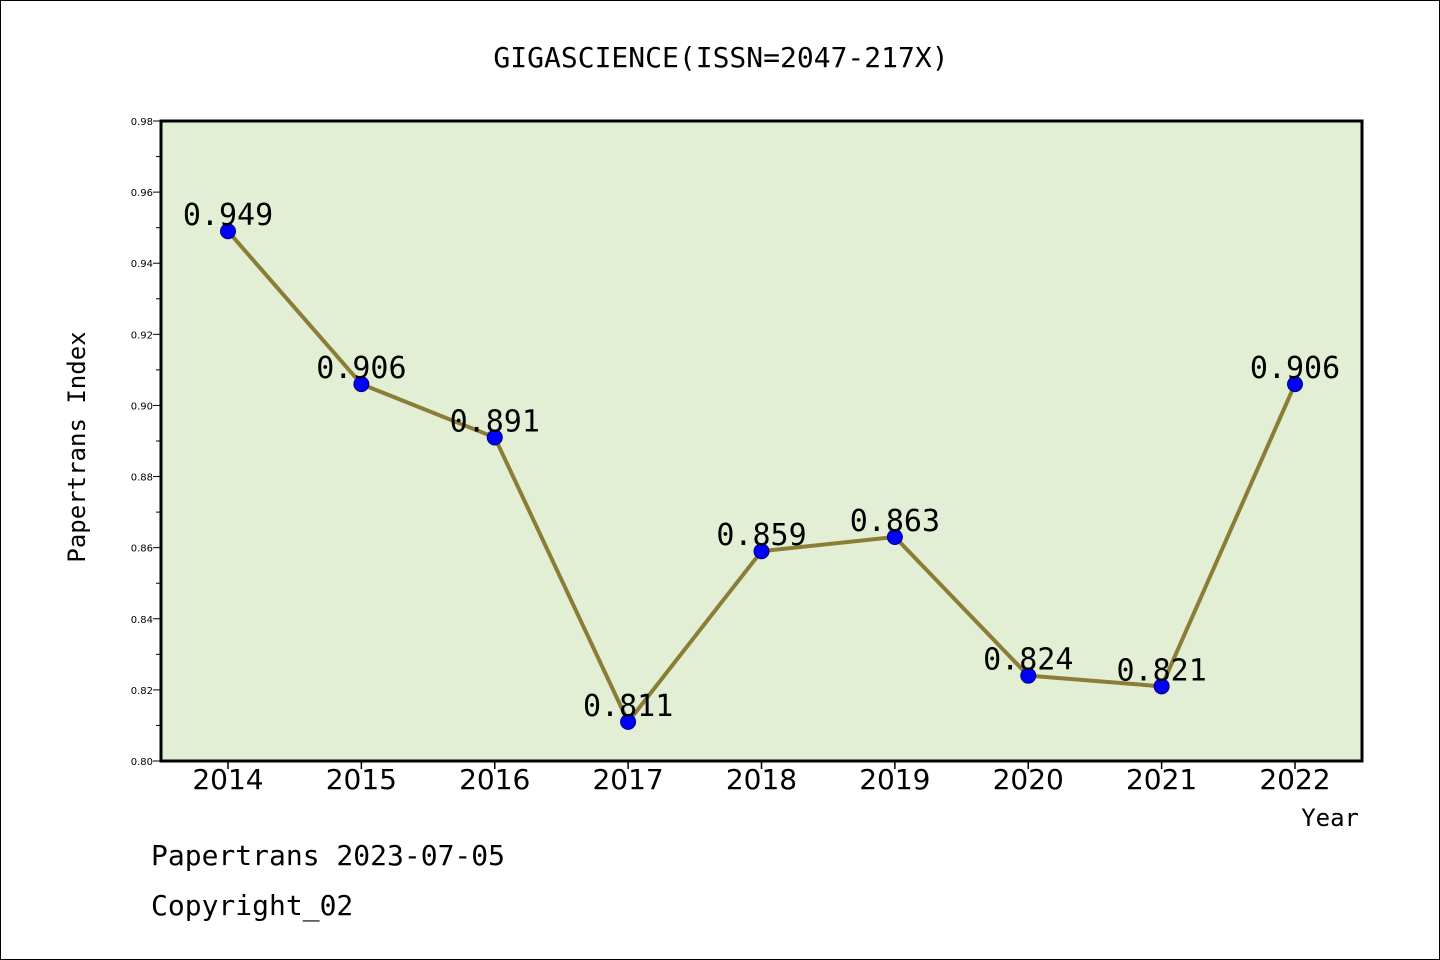  Describe the element at coordinates (761, 535) in the screenshot. I see `data-label: 0.859` at that location.